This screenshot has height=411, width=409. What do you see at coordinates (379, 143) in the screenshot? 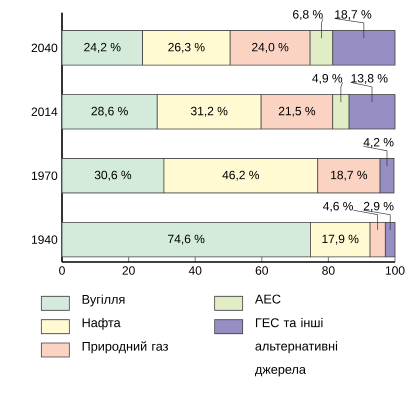
I see `data-label: 4,2 %` at bounding box center [379, 143].